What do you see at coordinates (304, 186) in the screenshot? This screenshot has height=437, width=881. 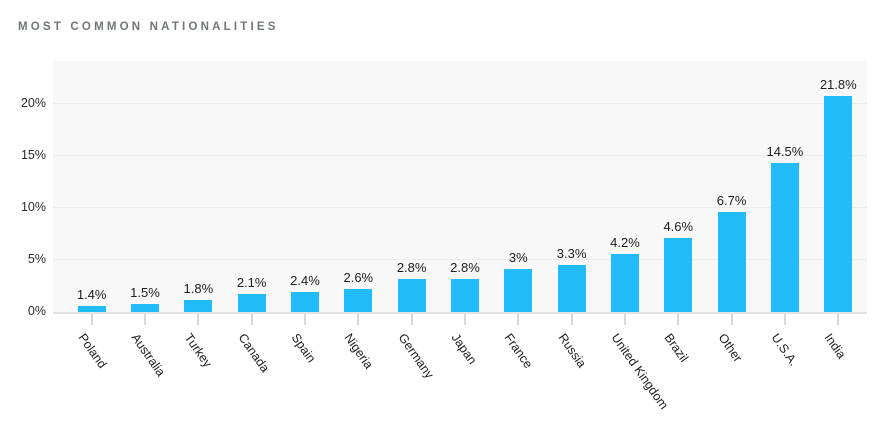 I see `bar-column: 2.4%` at bounding box center [304, 186].